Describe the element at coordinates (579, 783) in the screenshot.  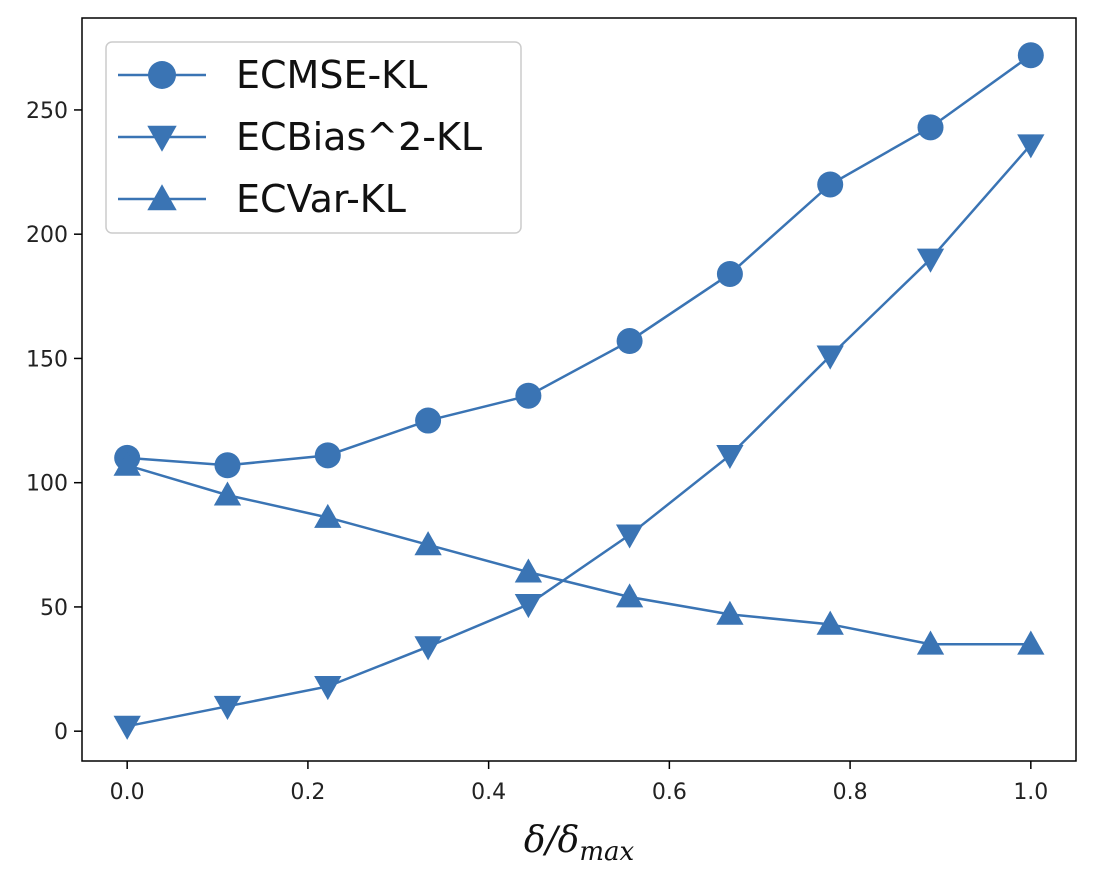
I see `x-axis: 0.0 0.2 0.4 0.6 0.8 1.0` at that location.